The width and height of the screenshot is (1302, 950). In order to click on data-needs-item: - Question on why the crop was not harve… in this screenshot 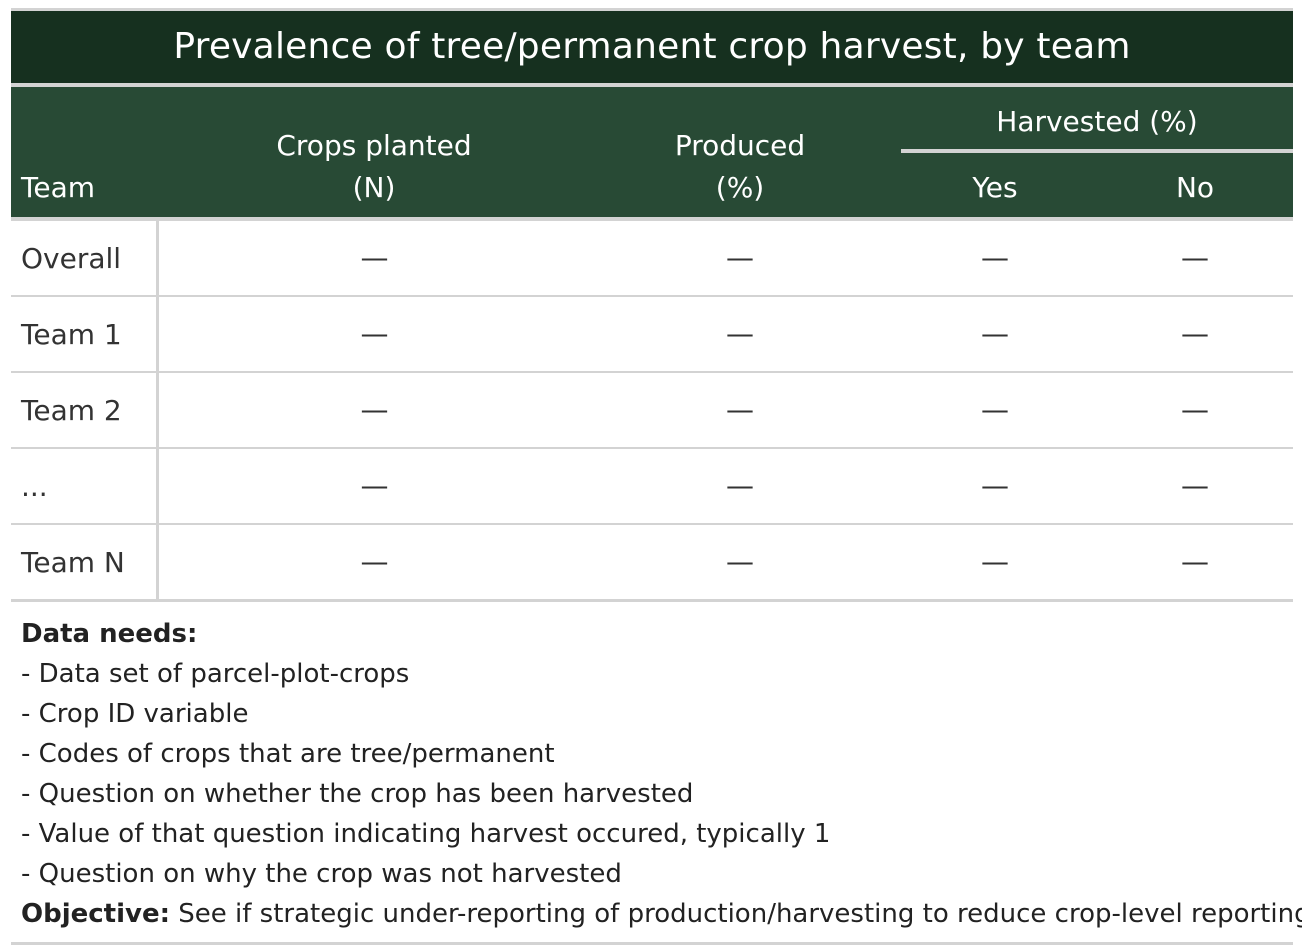, I will do `click(321, 874)`.